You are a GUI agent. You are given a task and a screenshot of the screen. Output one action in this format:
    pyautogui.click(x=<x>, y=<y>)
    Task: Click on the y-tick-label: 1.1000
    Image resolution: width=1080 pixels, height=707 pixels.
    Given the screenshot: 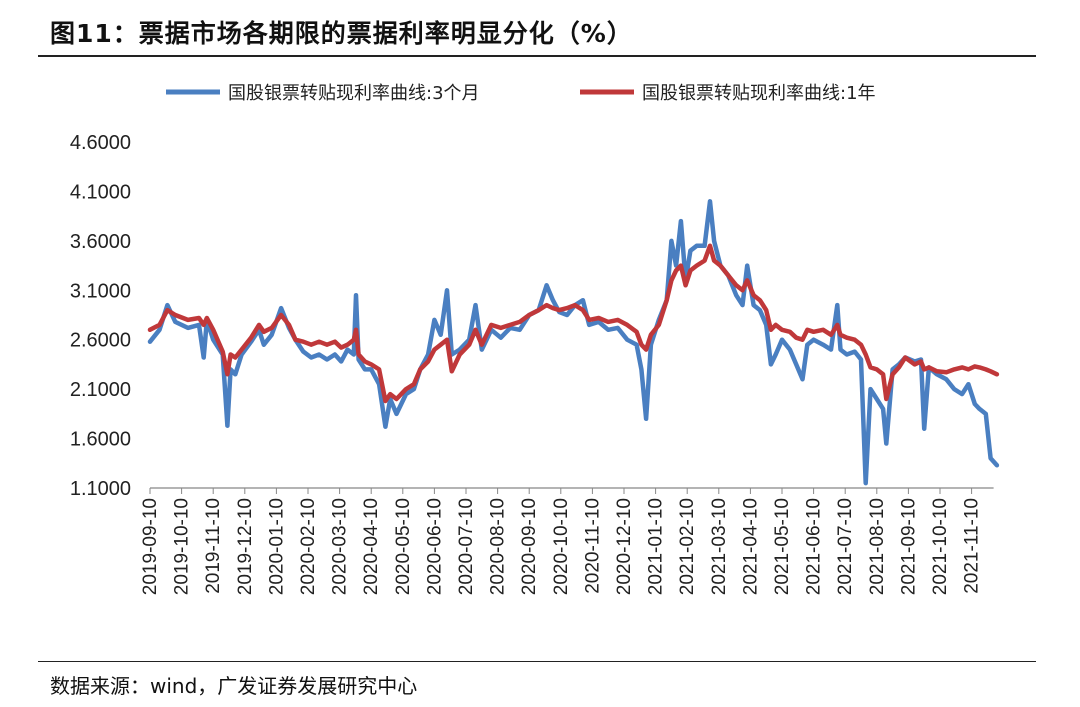 What is the action you would take?
    pyautogui.click(x=100, y=489)
    